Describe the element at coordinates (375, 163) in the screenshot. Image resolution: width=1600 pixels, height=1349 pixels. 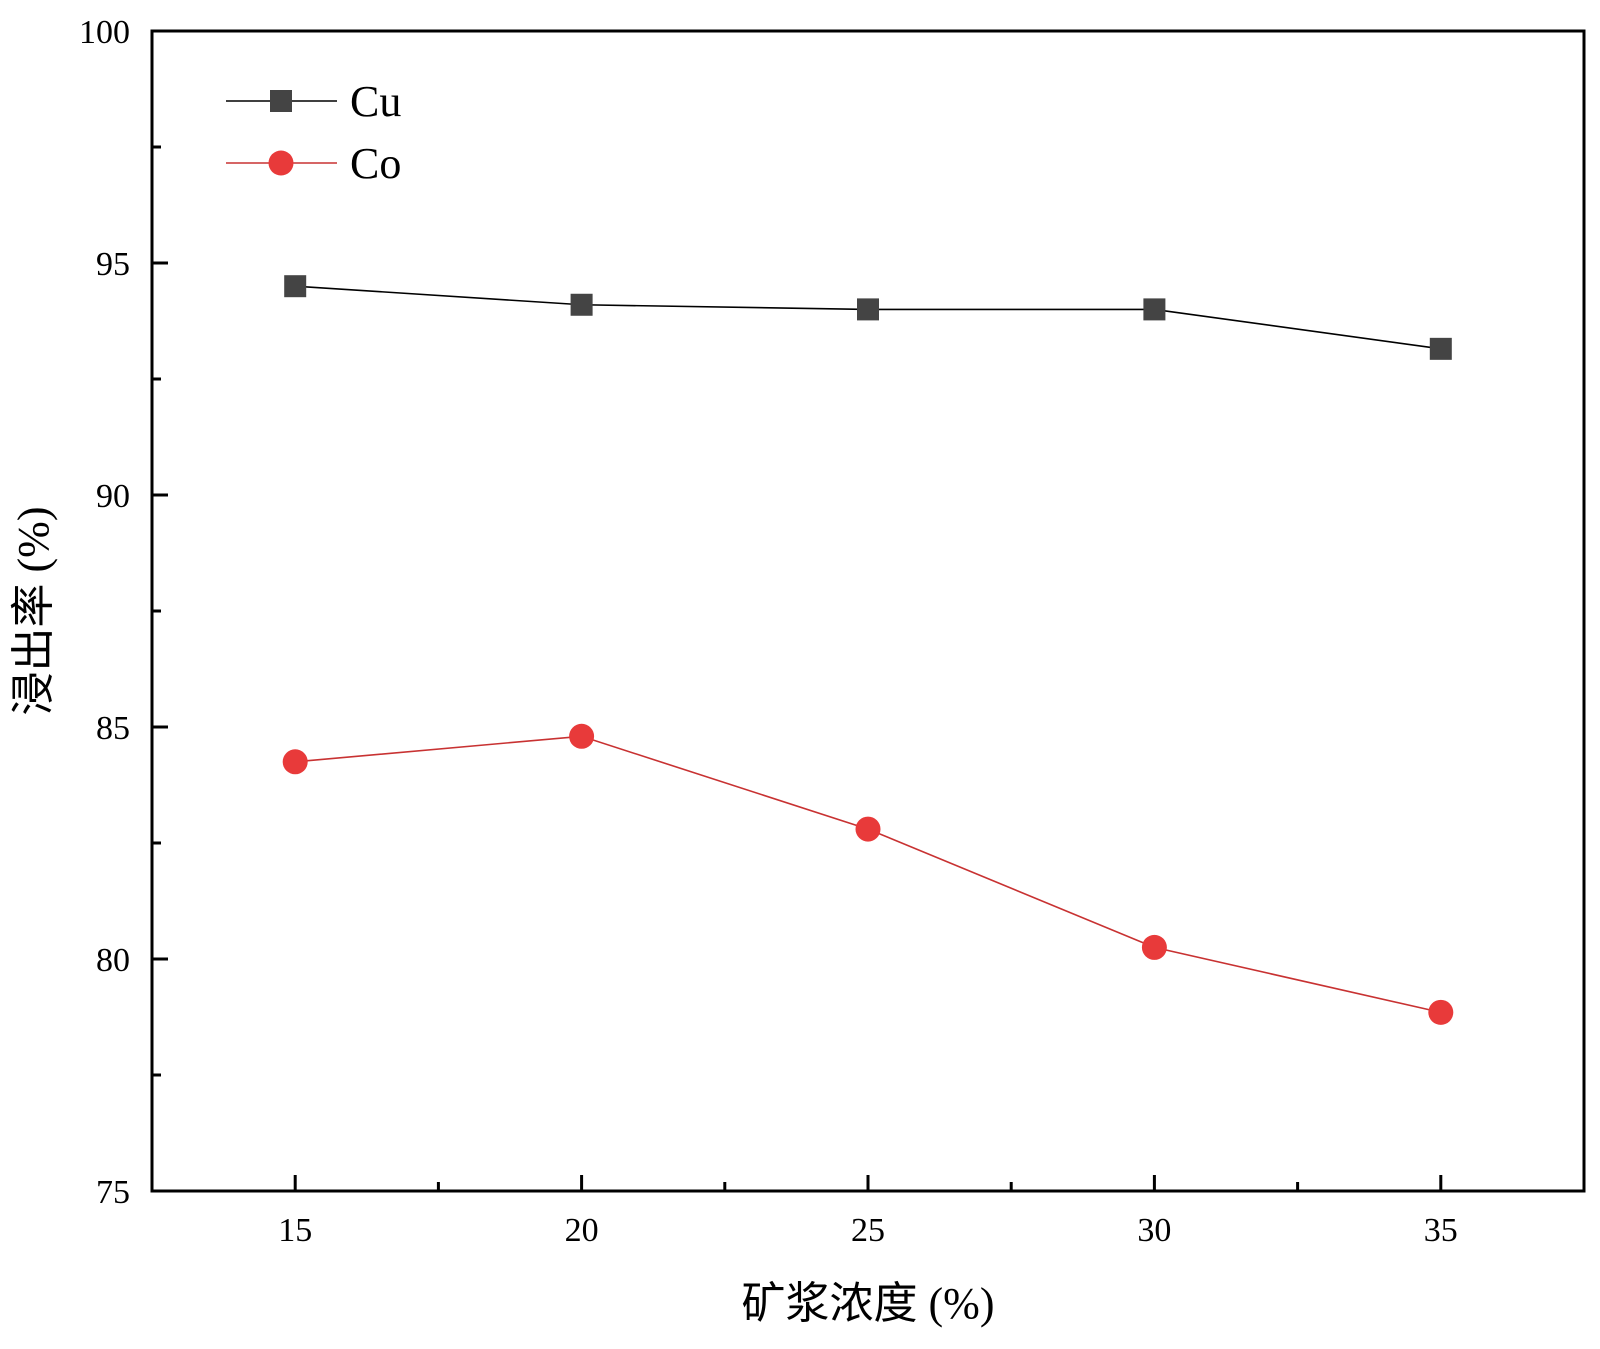
I see `legend-label-co: Co` at that location.